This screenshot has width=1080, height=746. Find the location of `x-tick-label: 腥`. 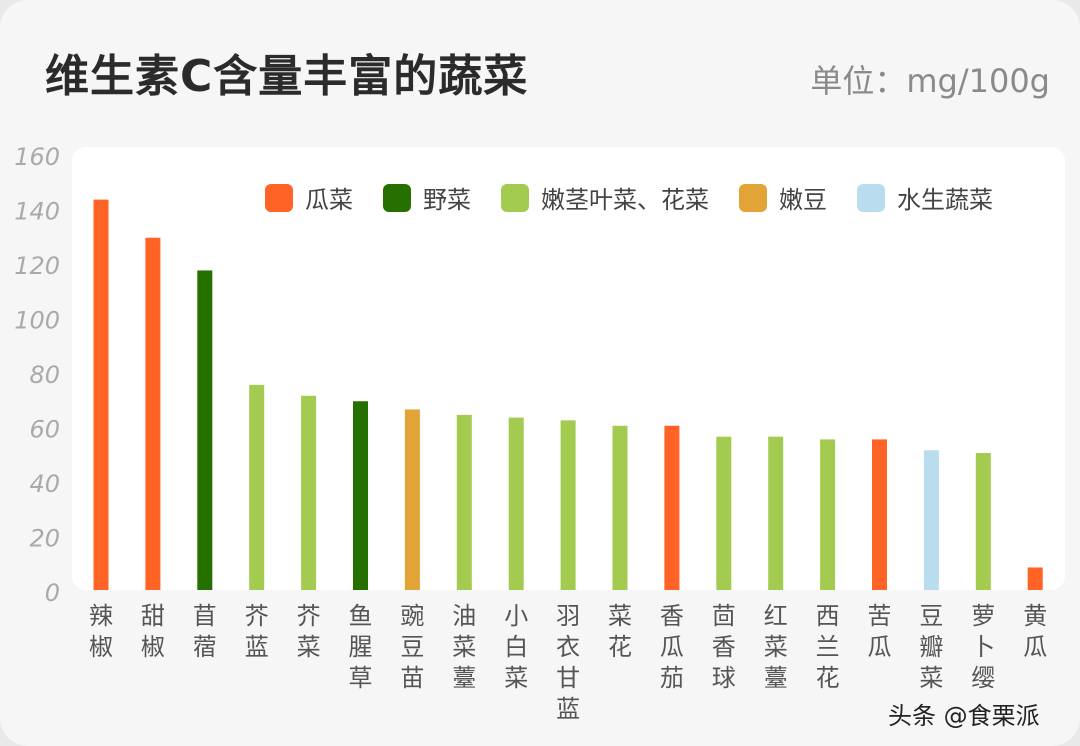

x-tick-label: 腥 is located at coordinates (361, 647).